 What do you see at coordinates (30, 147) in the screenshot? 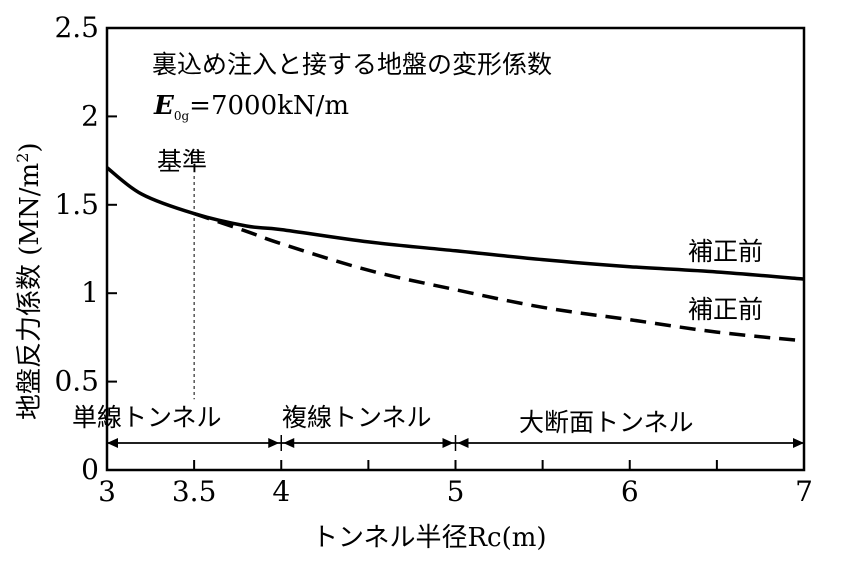
I see `y-axis-label-close: )` at bounding box center [30, 147].